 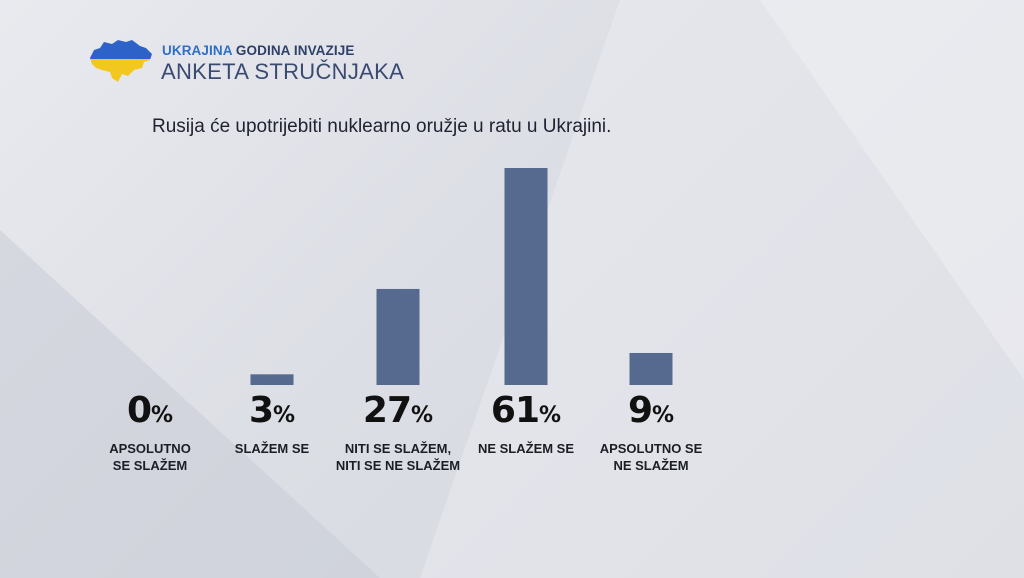 I want to click on value-label-1: 3%, so click(x=272, y=410).